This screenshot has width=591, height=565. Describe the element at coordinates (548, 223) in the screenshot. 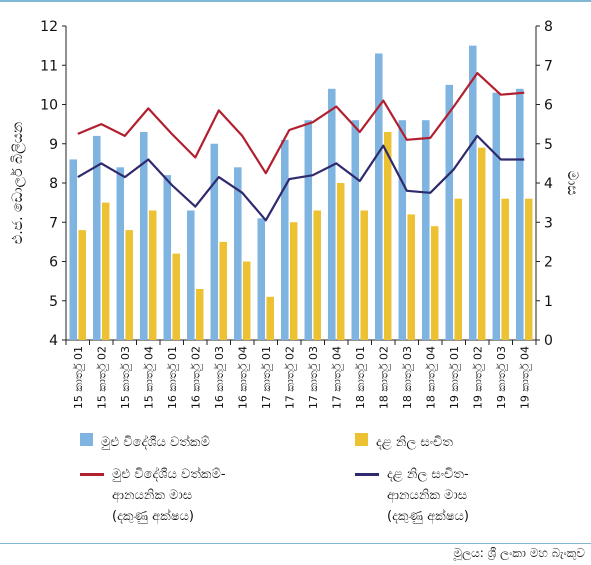

I see `y2-tick-label: 3` at that location.